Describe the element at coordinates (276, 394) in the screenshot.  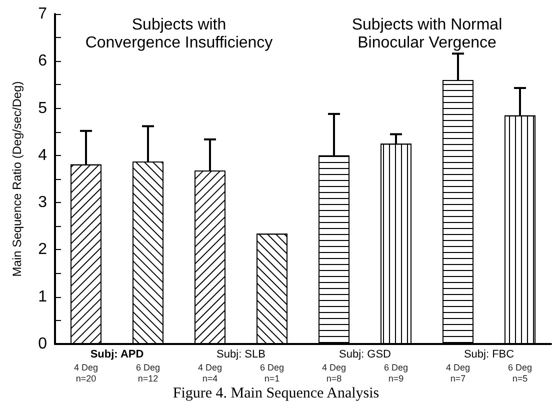
I see `caption: Figure 4. Main Sequence Analysis` at that location.